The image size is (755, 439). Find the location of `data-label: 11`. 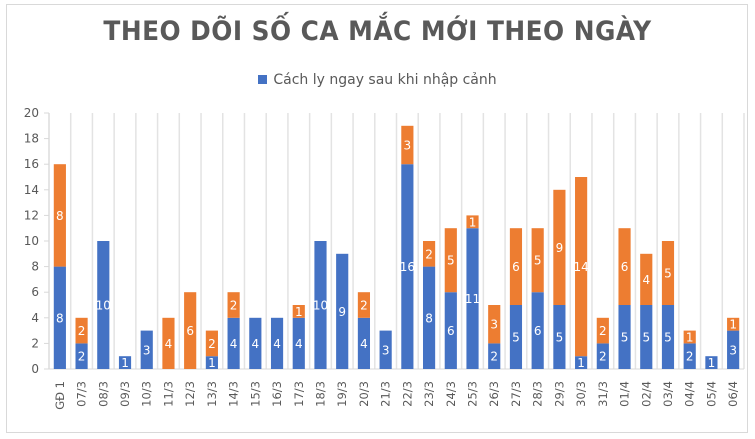

data-label: 11 is located at coordinates (472, 299).